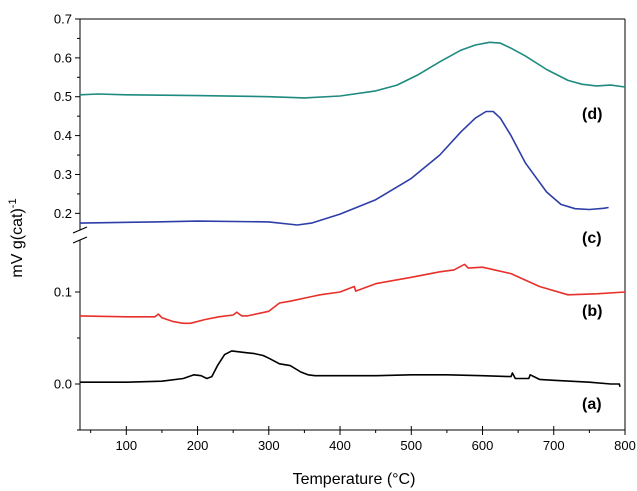 This screenshot has width=637, height=491. I want to click on x-tick-label: 700, so click(554, 445).